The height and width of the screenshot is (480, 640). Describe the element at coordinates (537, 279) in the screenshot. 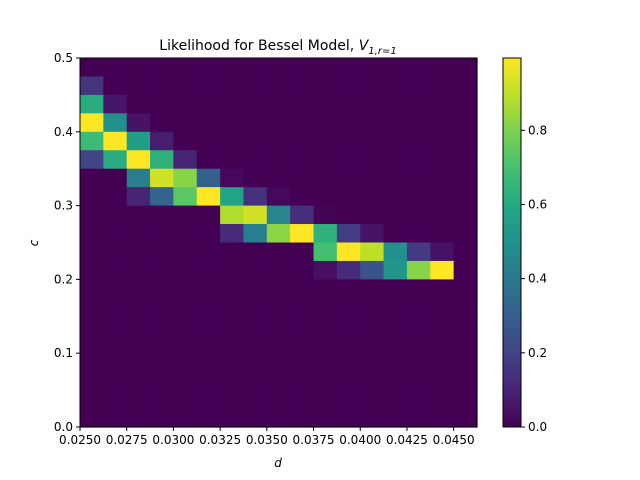

I see `colorbar-tick-label: 0.4` at that location.